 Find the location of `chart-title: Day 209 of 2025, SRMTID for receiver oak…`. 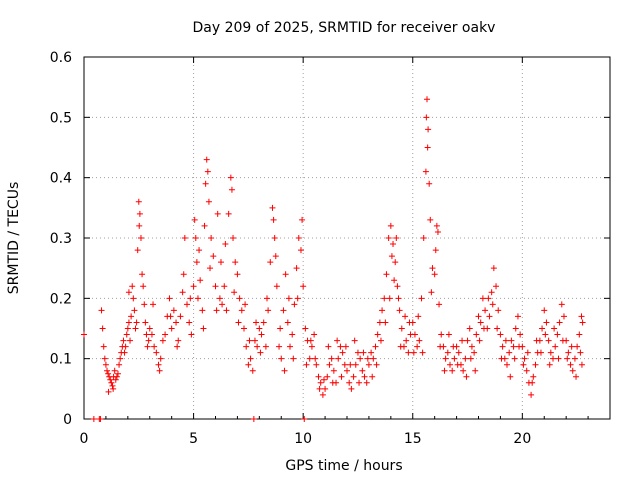

chart-title: Day 209 of 2025, SRMTID for receiver oak… is located at coordinates (344, 28).